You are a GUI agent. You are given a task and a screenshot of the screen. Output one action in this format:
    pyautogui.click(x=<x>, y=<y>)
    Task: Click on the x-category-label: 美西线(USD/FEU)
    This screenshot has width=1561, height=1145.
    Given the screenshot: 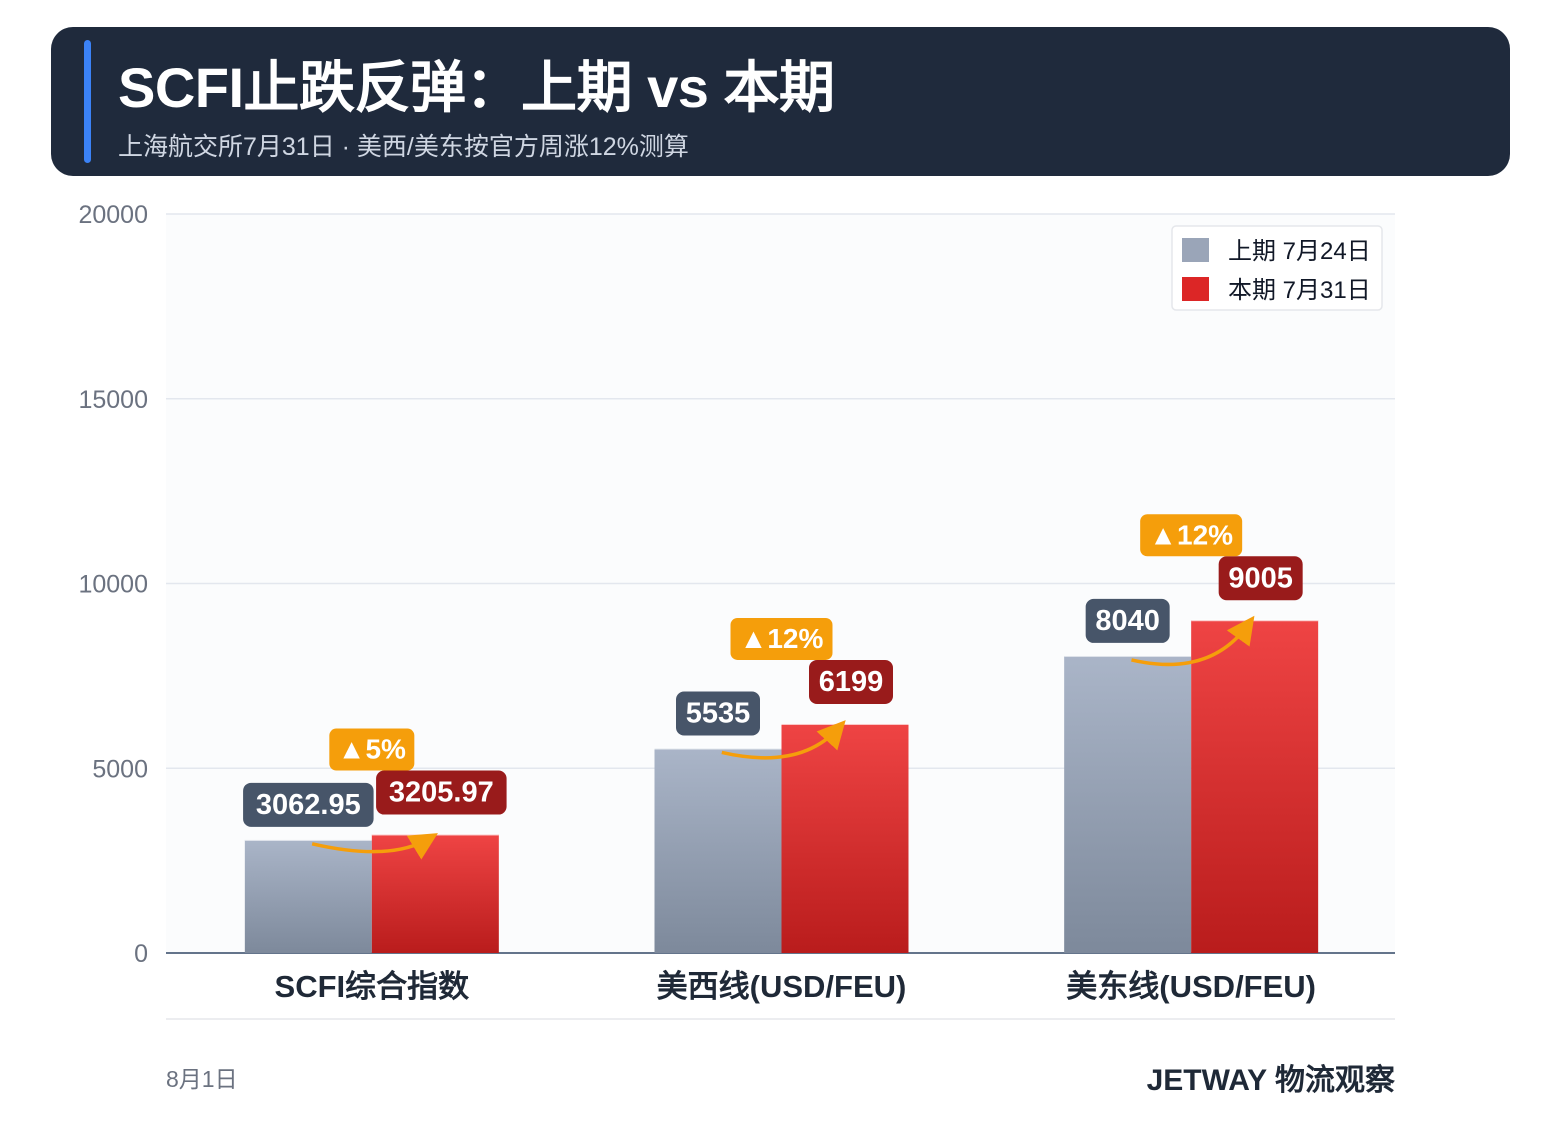 What is the action you would take?
    pyautogui.click(x=782, y=986)
    